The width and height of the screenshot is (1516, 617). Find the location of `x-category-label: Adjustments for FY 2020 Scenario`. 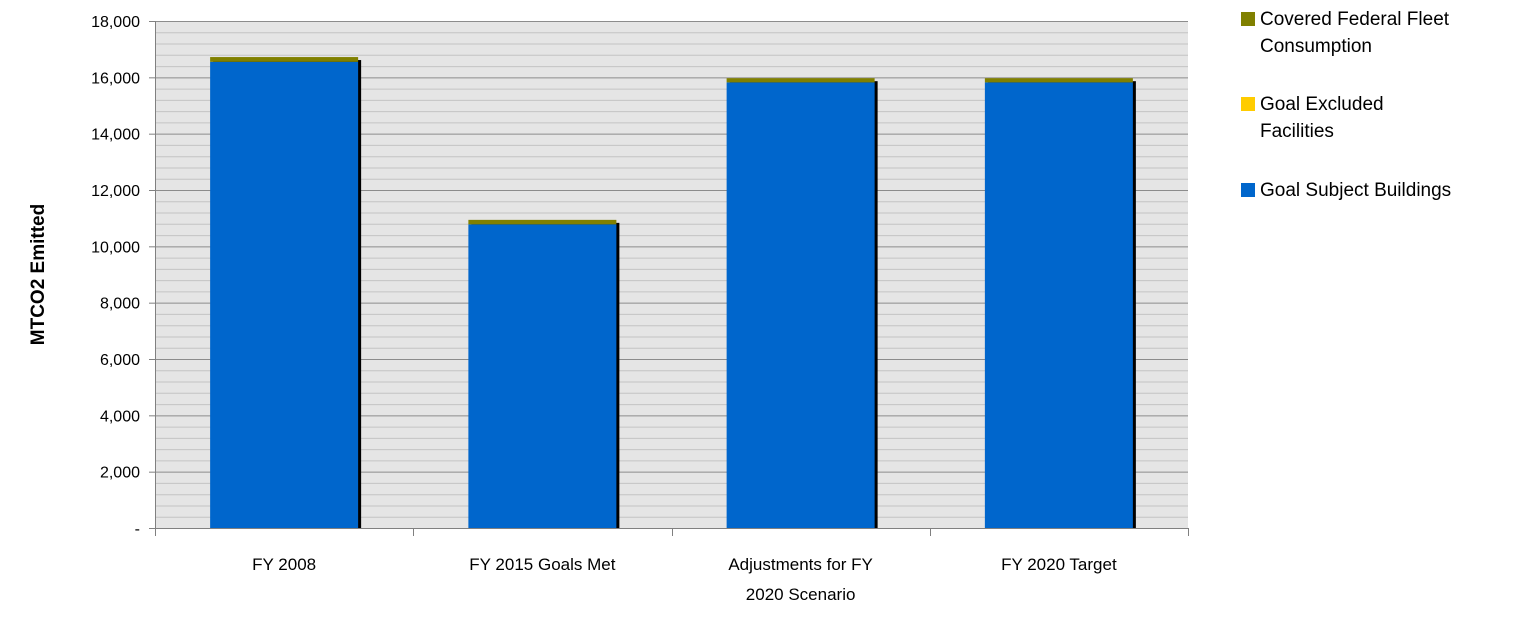

x-category-label: Adjustments for FY 2020 Scenario is located at coordinates (800, 579).